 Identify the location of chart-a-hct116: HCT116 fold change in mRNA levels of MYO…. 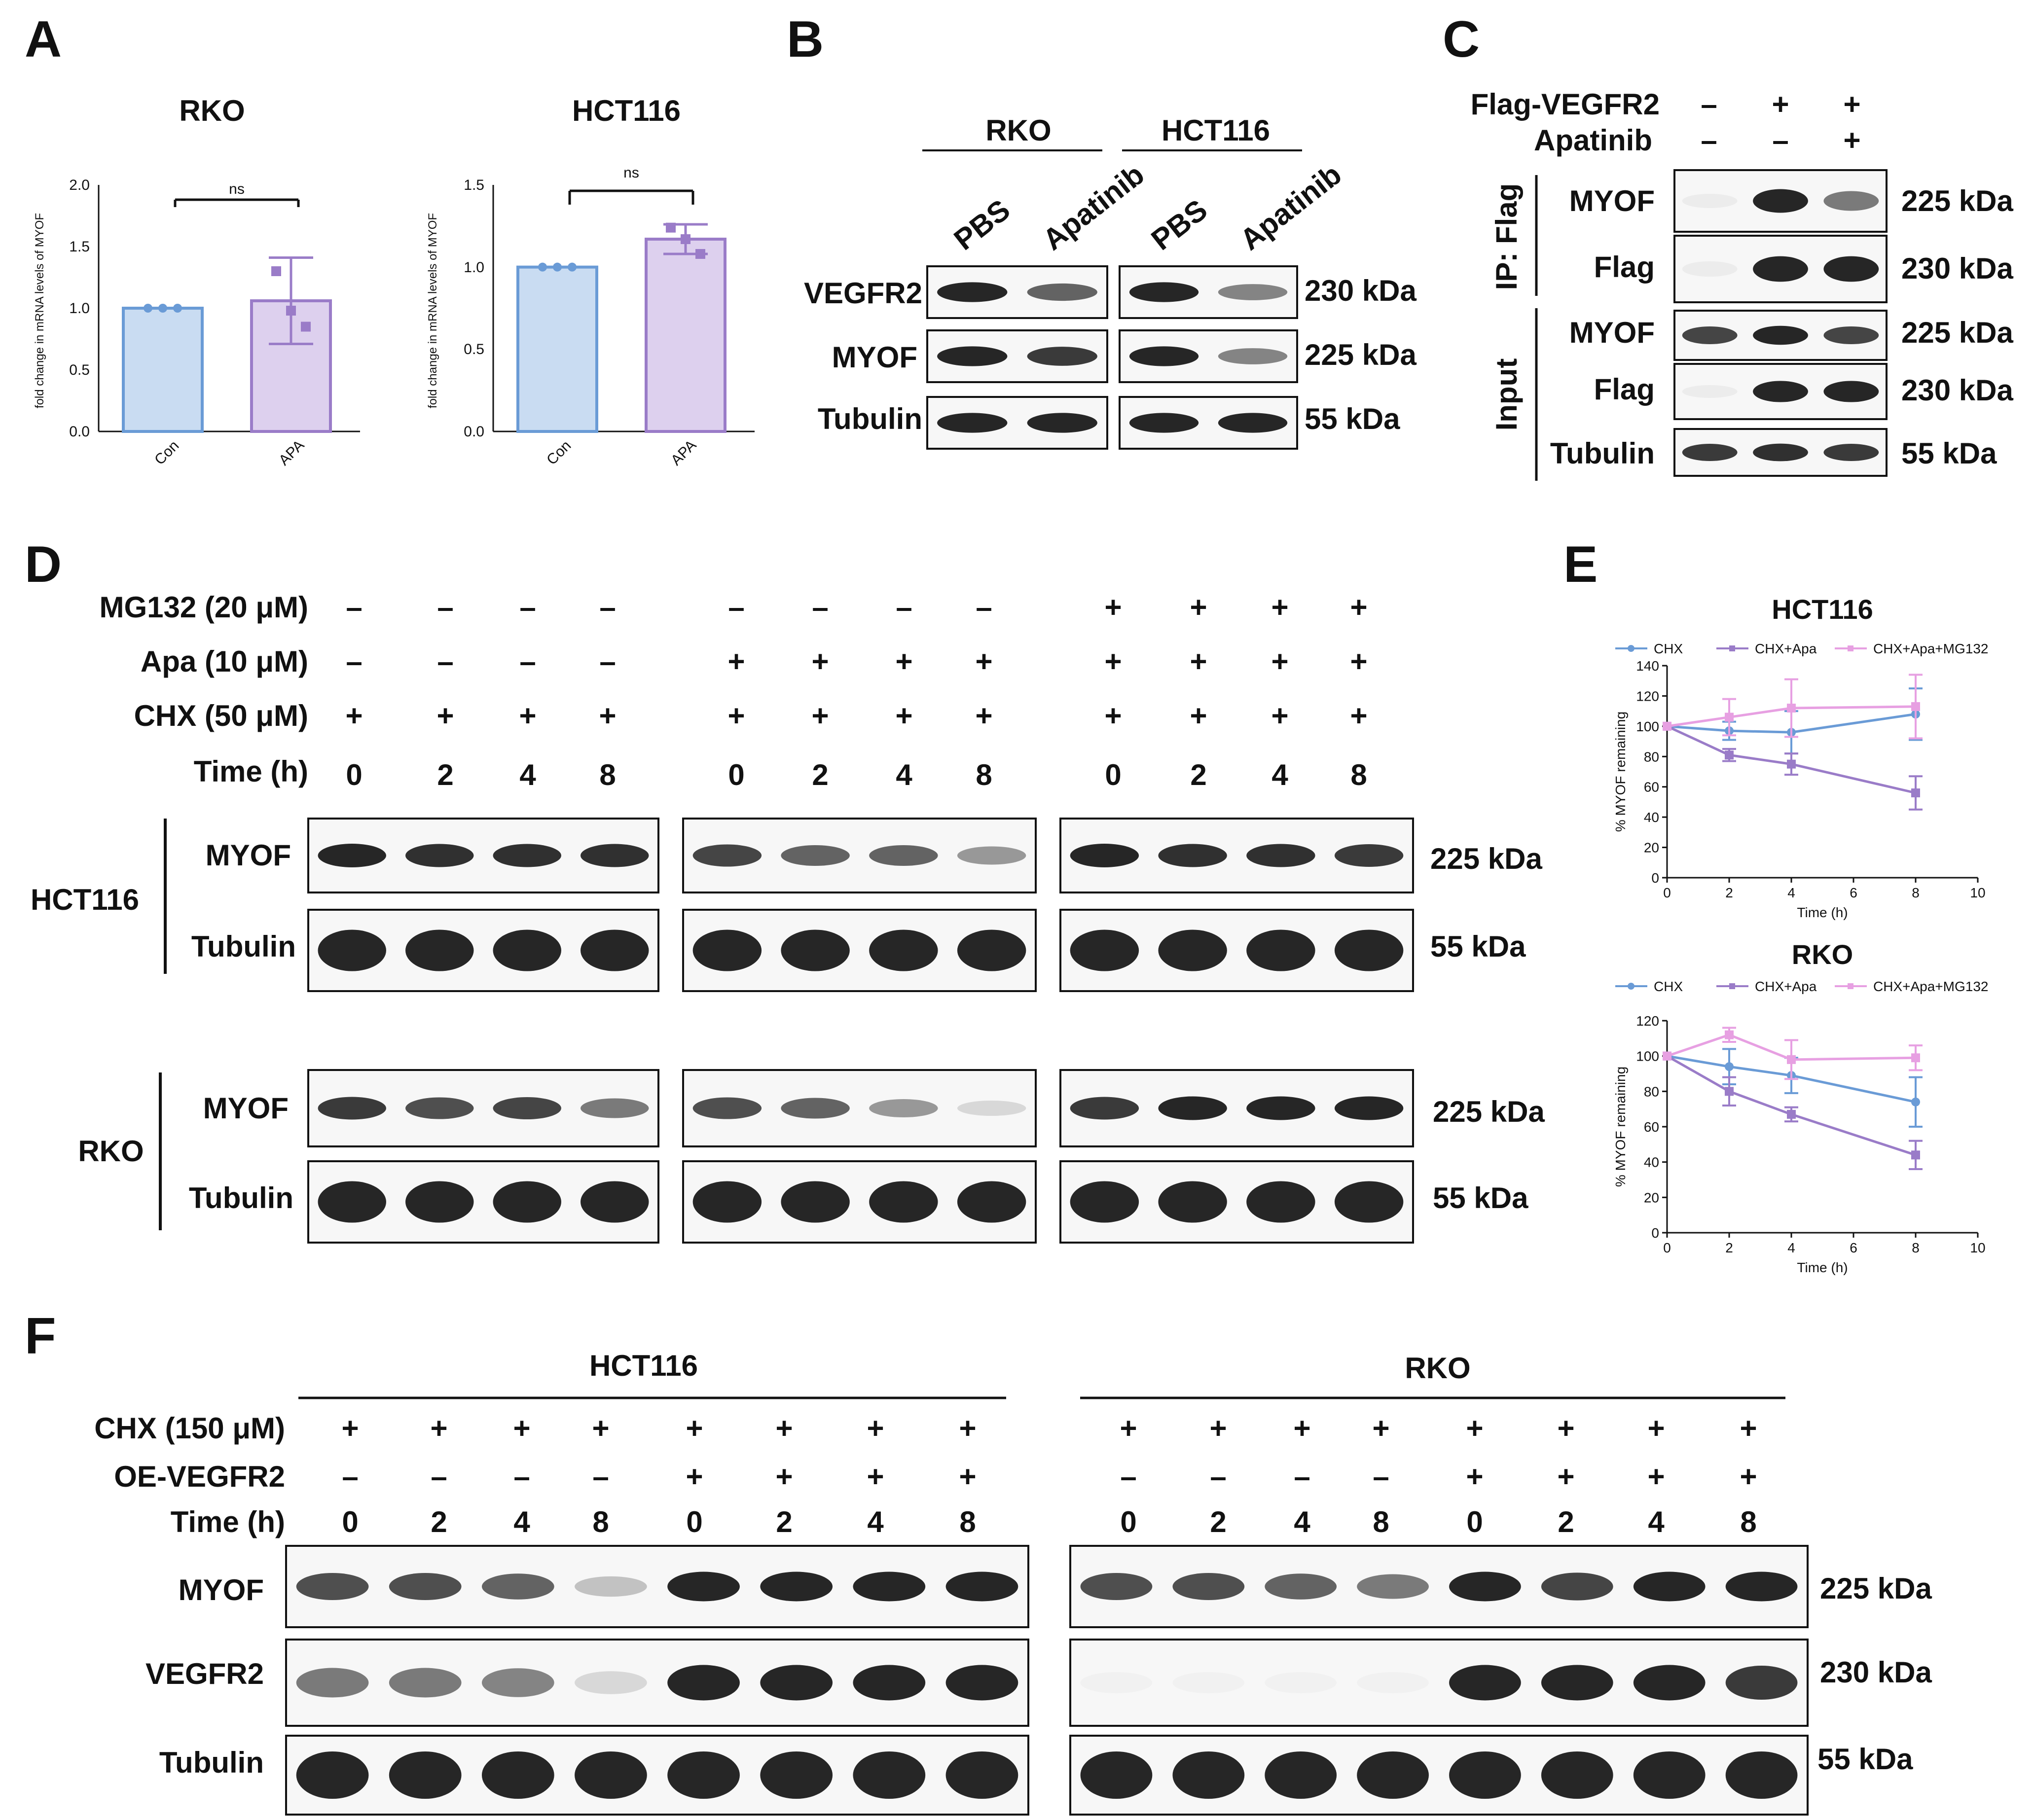
(590, 281).